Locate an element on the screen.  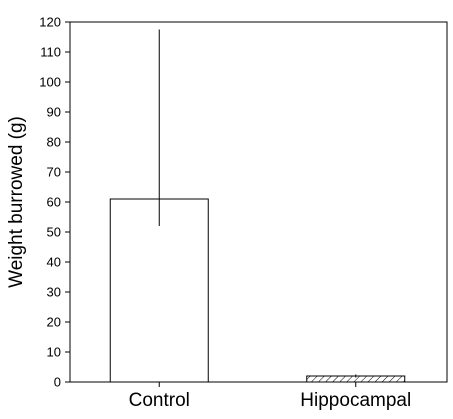
y-tick-label: 80 is located at coordinates (54, 142).